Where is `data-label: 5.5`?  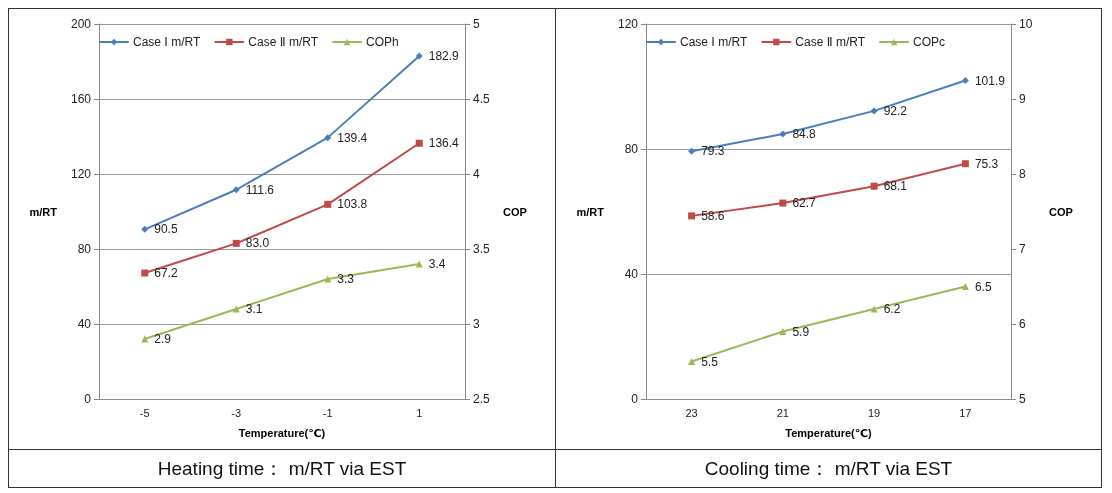 data-label: 5.5 is located at coordinates (710, 361).